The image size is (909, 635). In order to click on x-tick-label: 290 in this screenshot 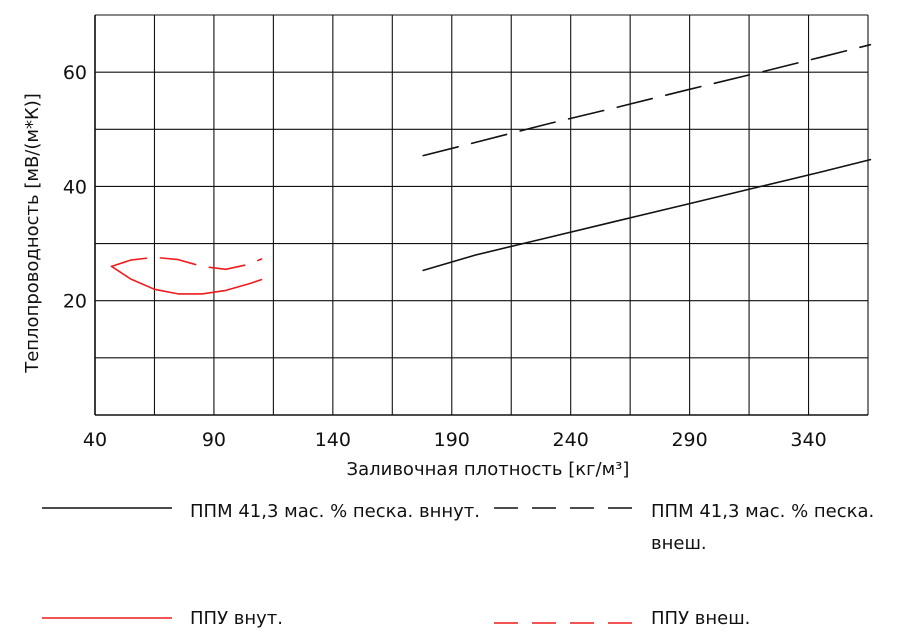, I will do `click(689, 440)`.